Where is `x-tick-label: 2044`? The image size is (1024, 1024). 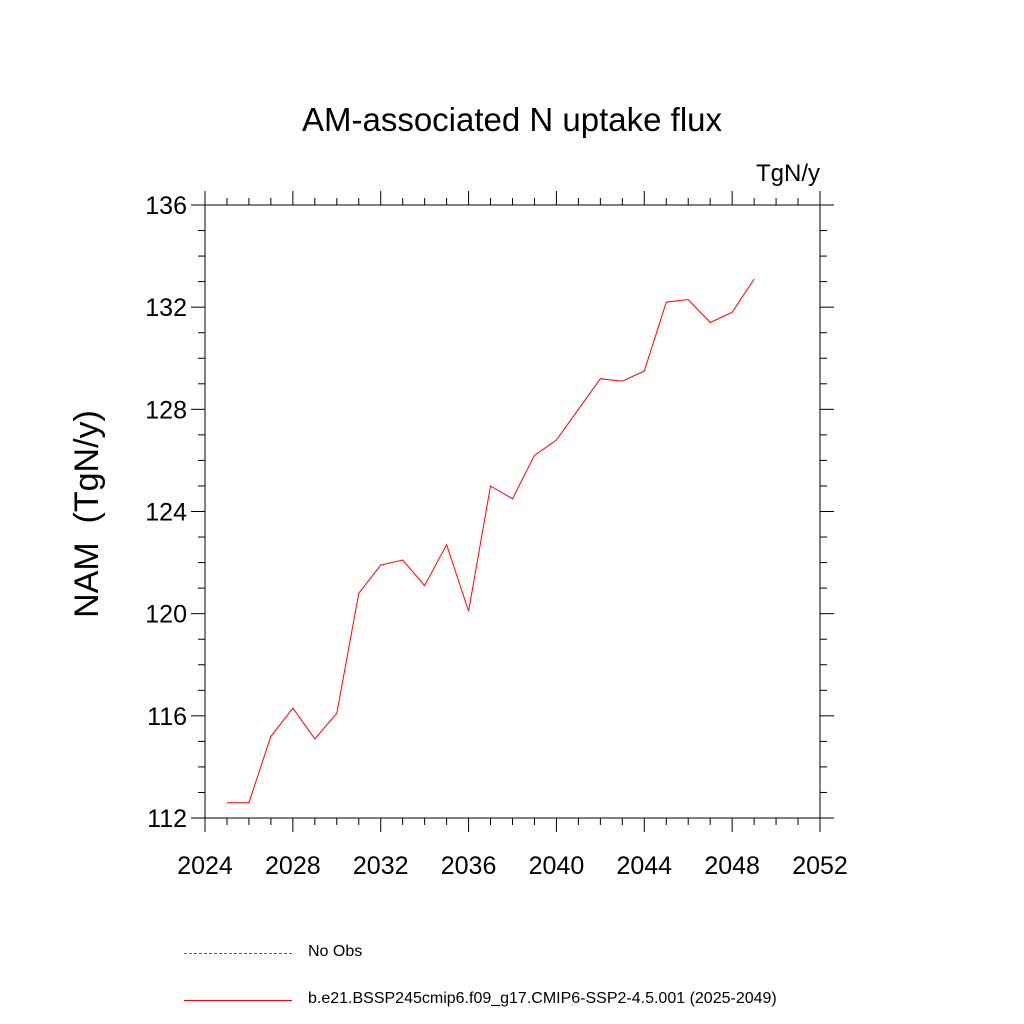 x-tick-label: 2044 is located at coordinates (644, 866).